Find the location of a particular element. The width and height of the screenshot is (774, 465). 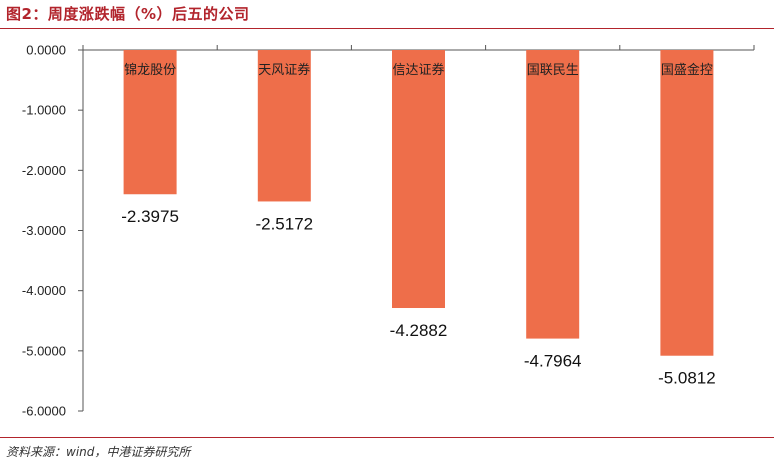

y-tick-label: -2.0000 is located at coordinates (44, 170).